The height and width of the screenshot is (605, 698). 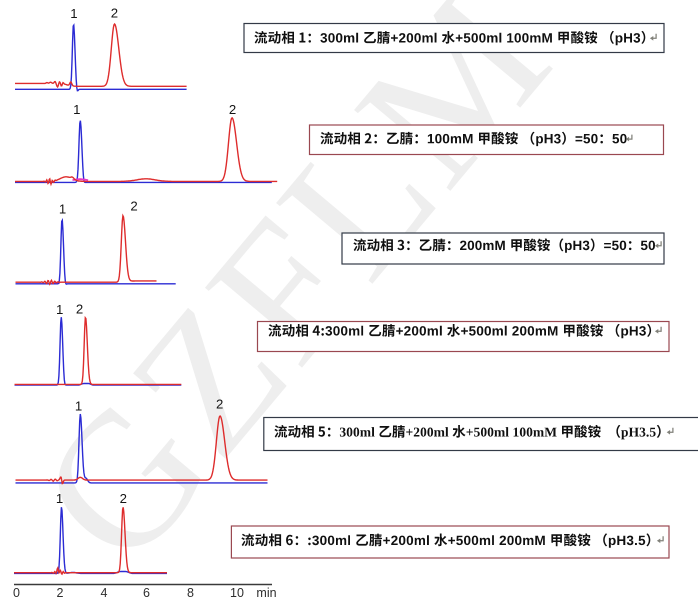 I want to click on svg-text: 8, so click(x=190, y=593).